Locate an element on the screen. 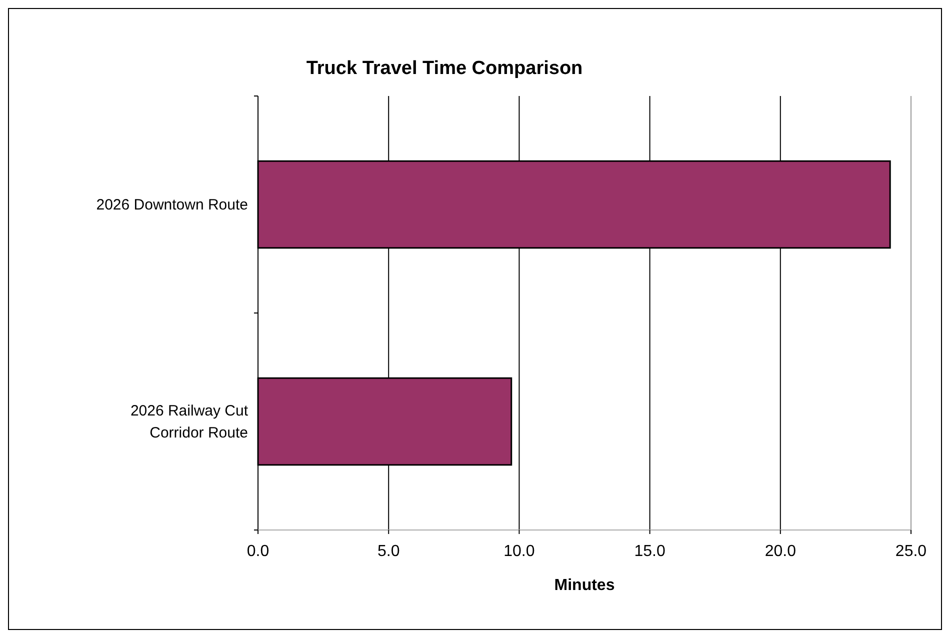  x-tick-label: 5.0 is located at coordinates (388, 551).